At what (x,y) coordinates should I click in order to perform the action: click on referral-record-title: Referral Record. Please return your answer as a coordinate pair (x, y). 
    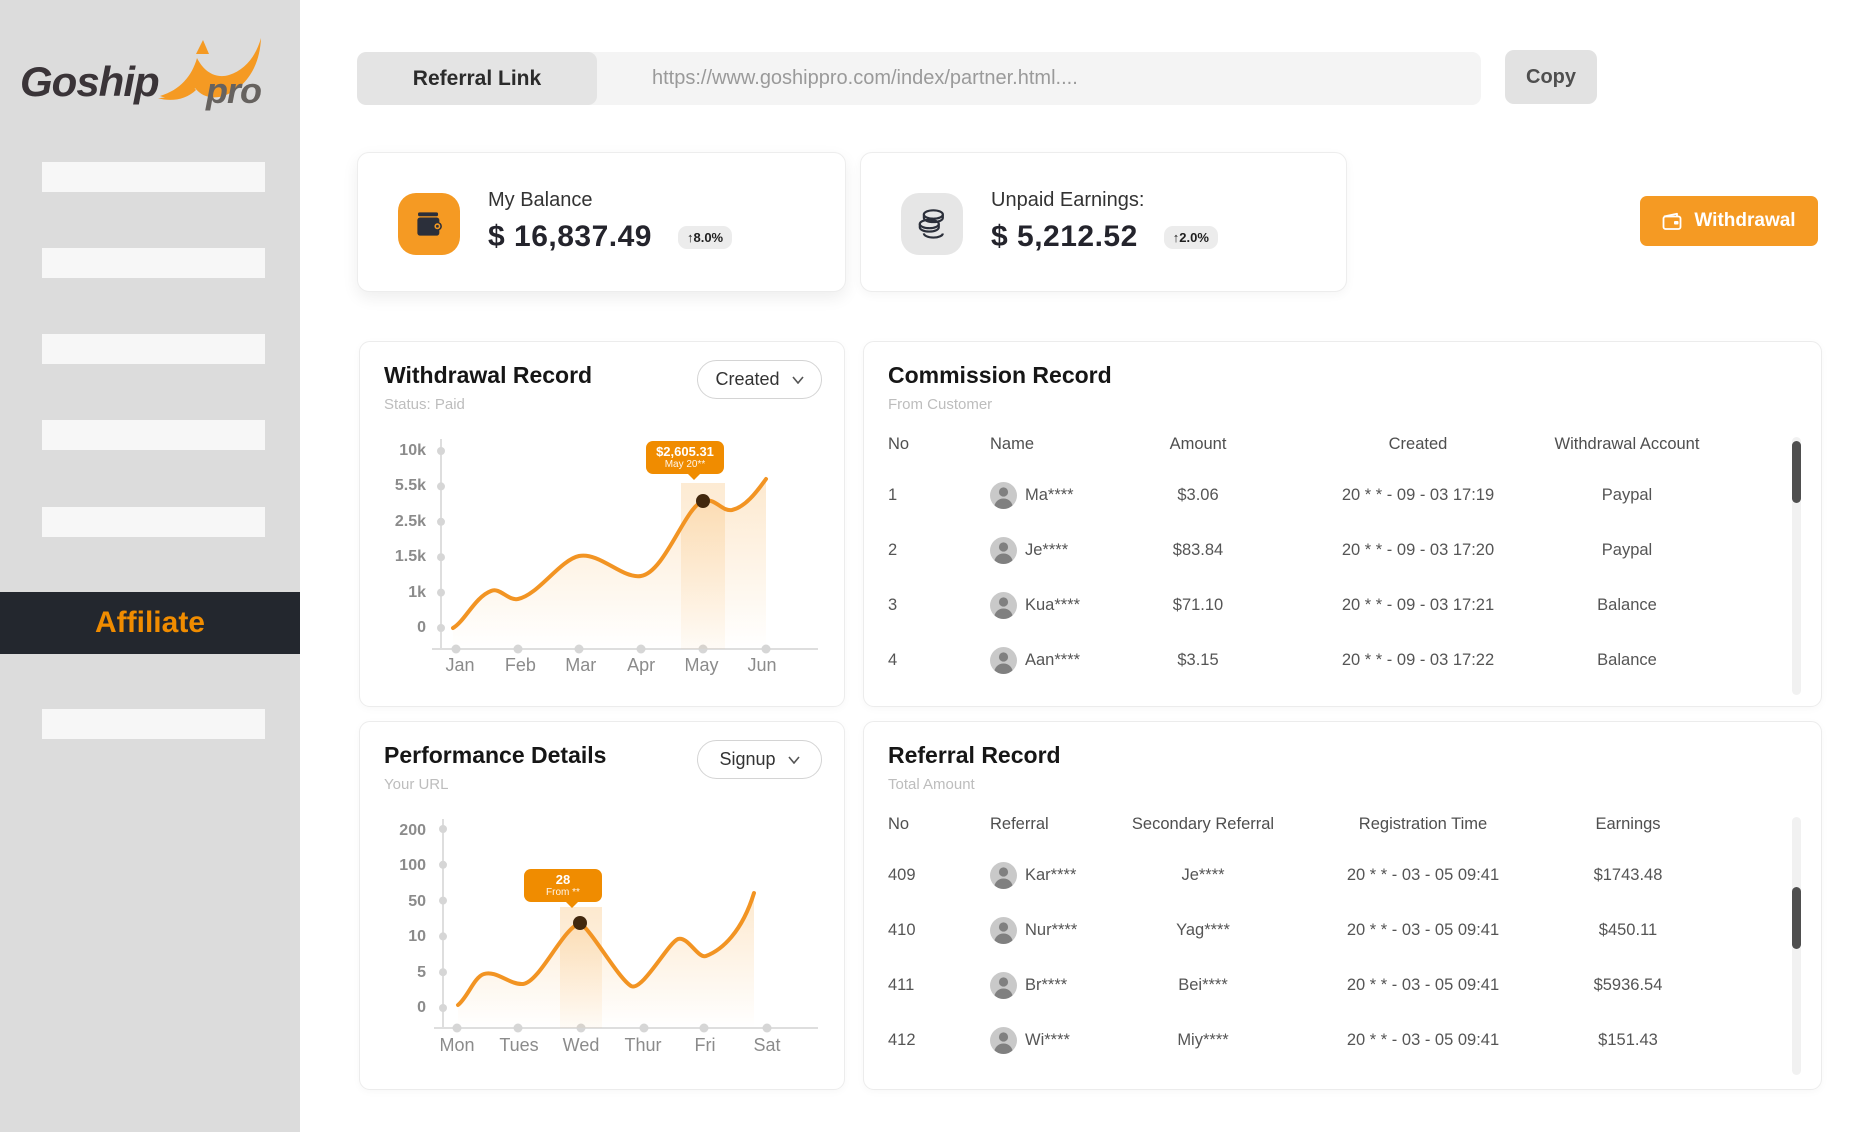
    Looking at the image, I should click on (974, 755).